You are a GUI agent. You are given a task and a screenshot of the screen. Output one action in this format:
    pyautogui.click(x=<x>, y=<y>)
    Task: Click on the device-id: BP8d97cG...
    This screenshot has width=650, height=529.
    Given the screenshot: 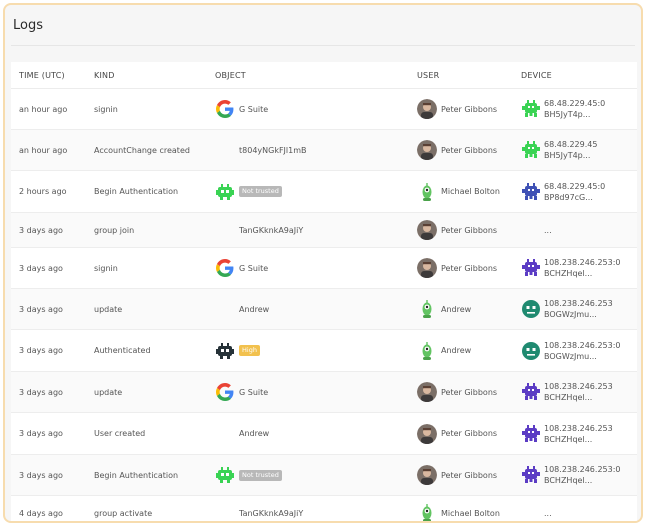 What is the action you would take?
    pyautogui.click(x=568, y=197)
    